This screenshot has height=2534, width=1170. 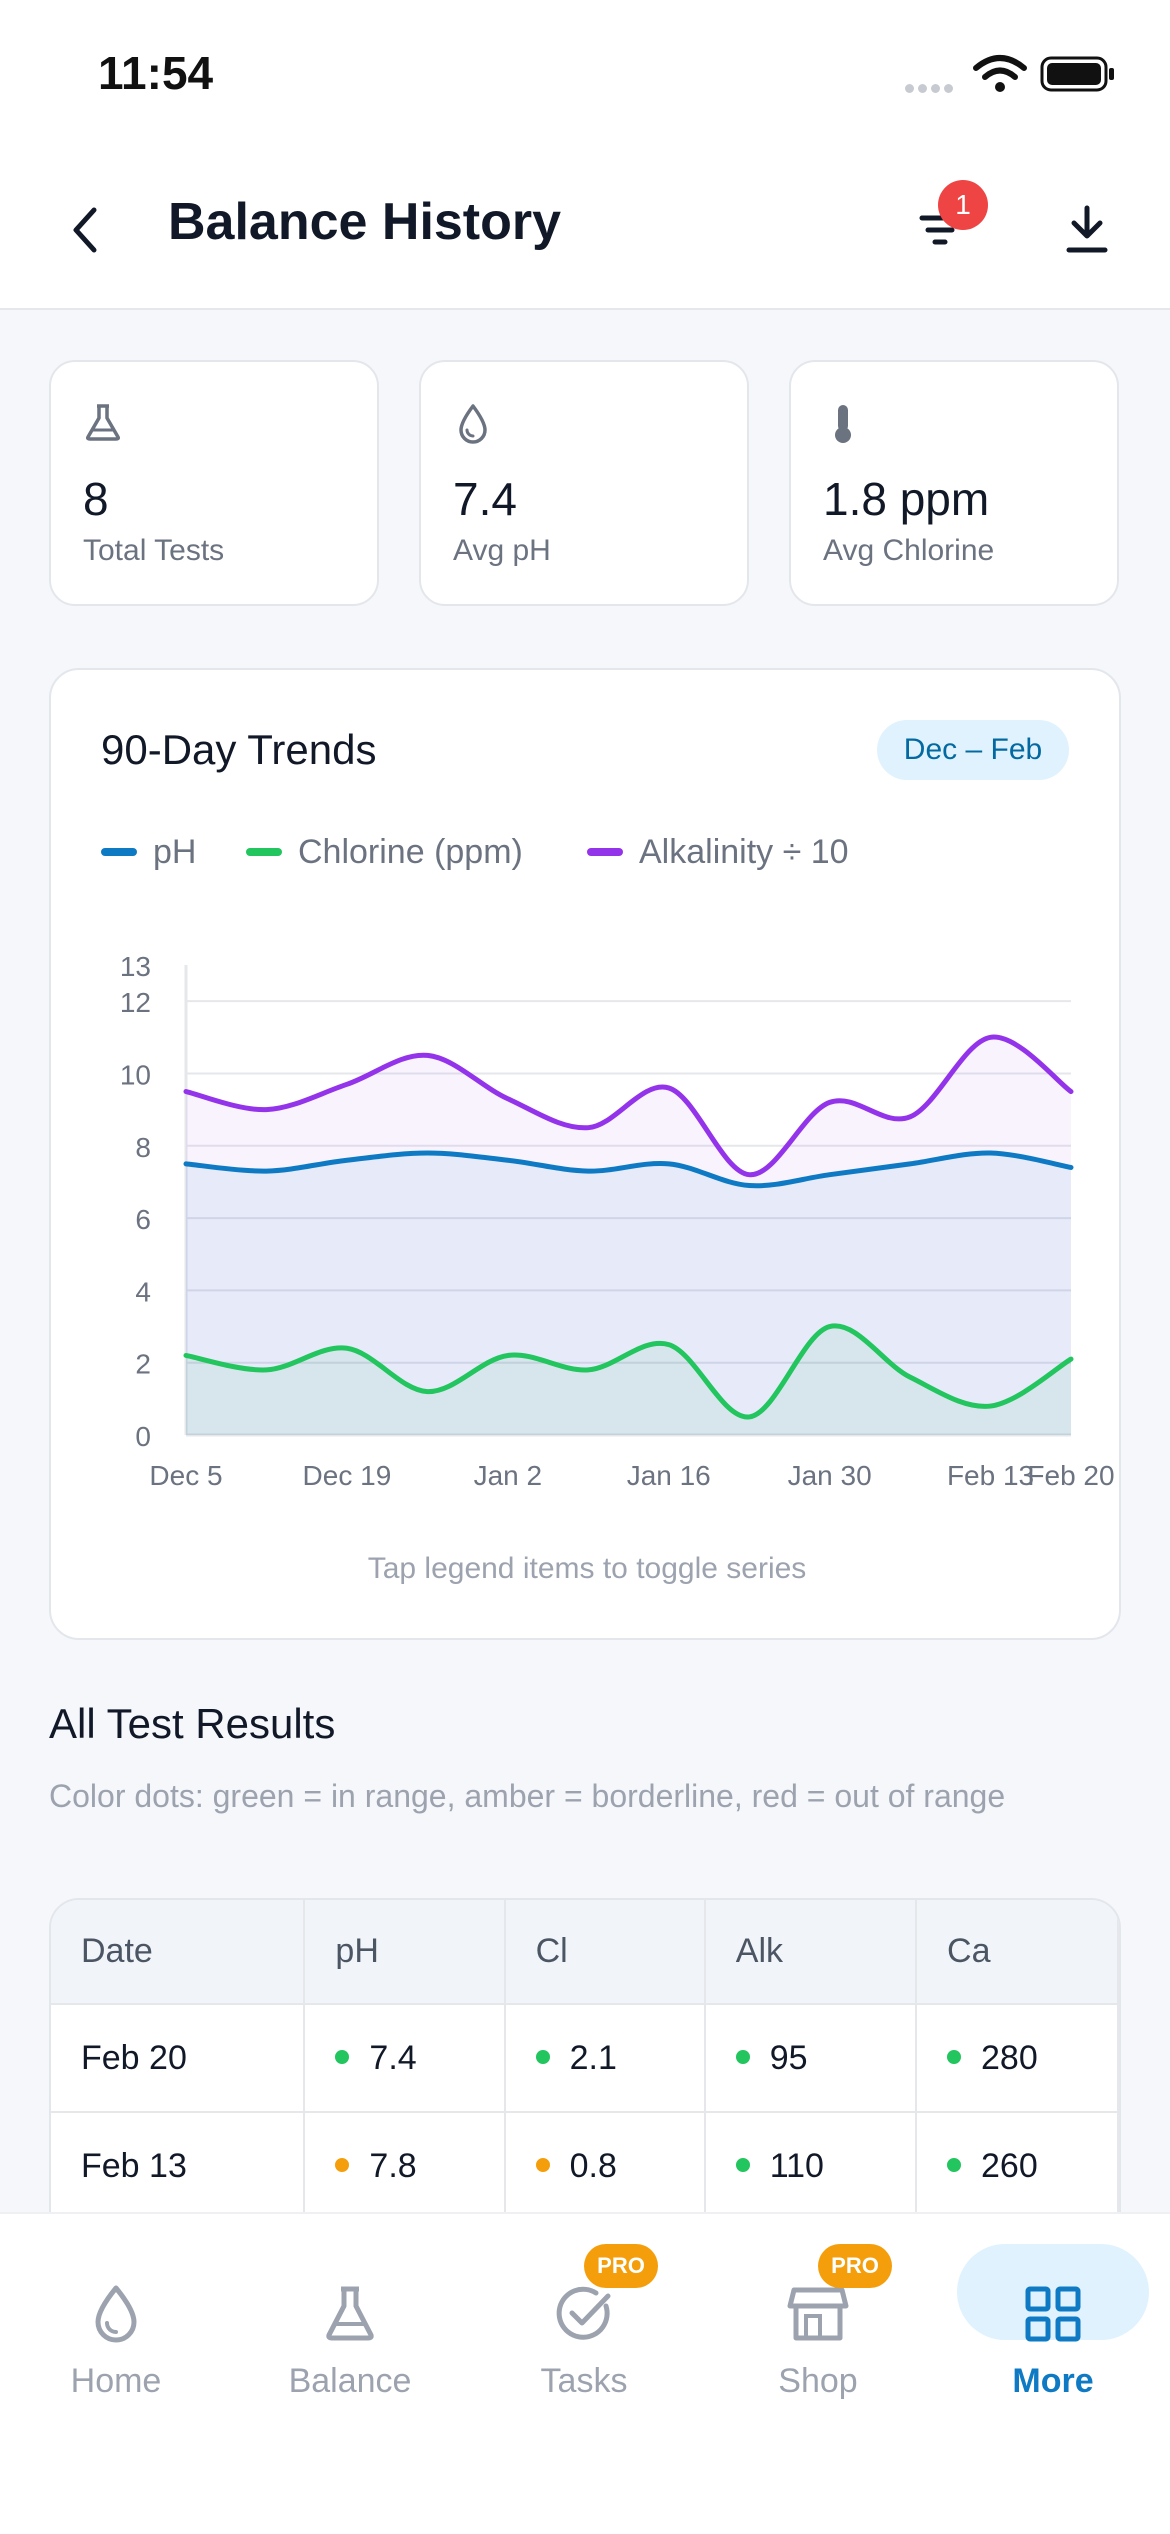 I want to click on tab-balance: Balance, so click(x=350, y=2324).